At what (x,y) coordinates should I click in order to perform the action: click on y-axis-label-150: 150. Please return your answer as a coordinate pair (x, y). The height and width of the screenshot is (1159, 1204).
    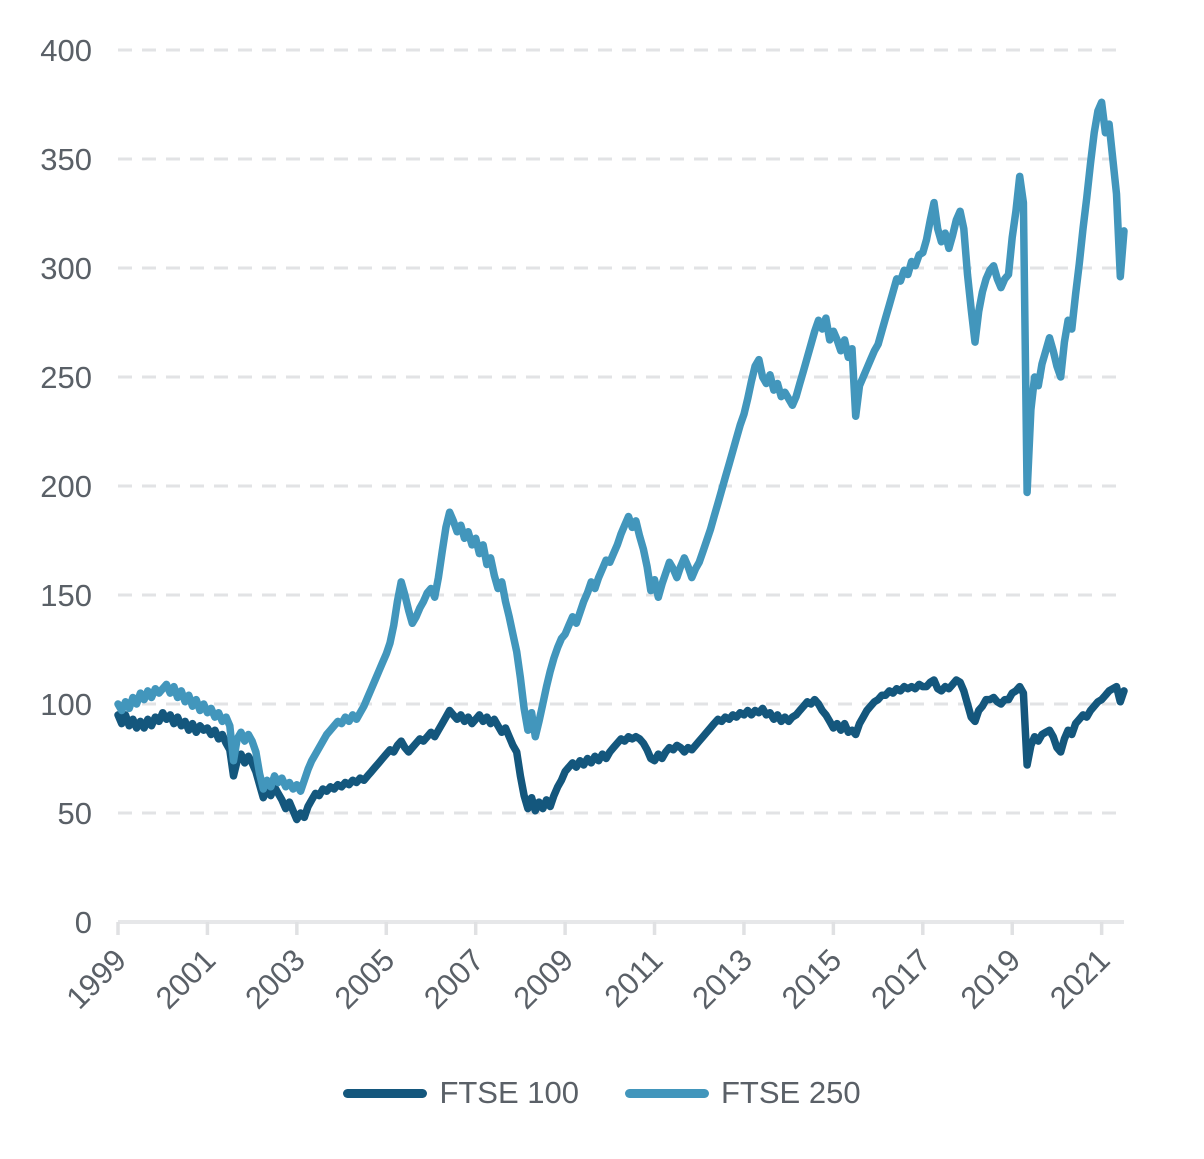
    Looking at the image, I should click on (66, 595).